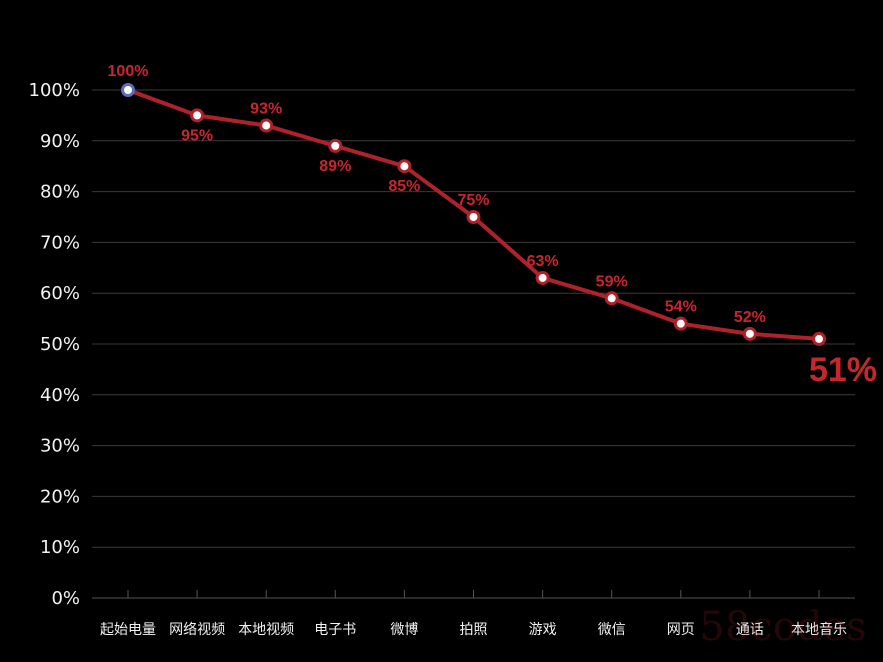 Image resolution: width=883 pixels, height=662 pixels. Describe the element at coordinates (197, 135) in the screenshot. I see `data-label: 95%` at that location.